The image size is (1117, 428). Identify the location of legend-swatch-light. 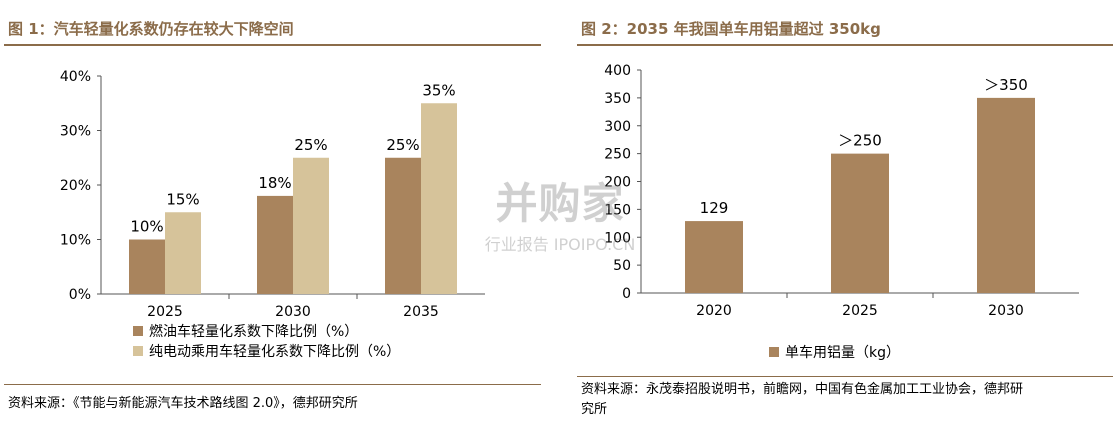
(138, 351).